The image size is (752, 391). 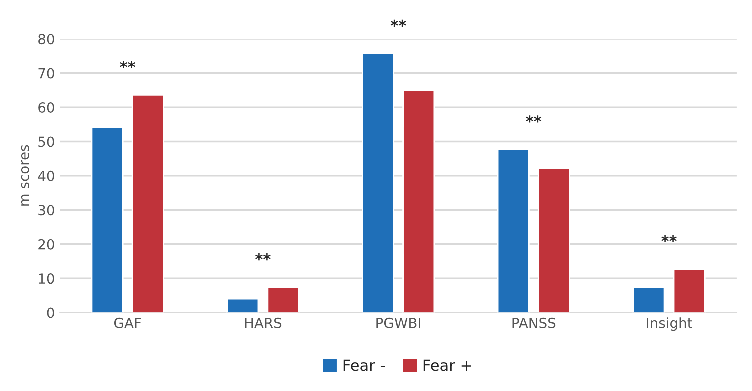 What do you see at coordinates (46, 39) in the screenshot?
I see `y-tick-label: 80` at bounding box center [46, 39].